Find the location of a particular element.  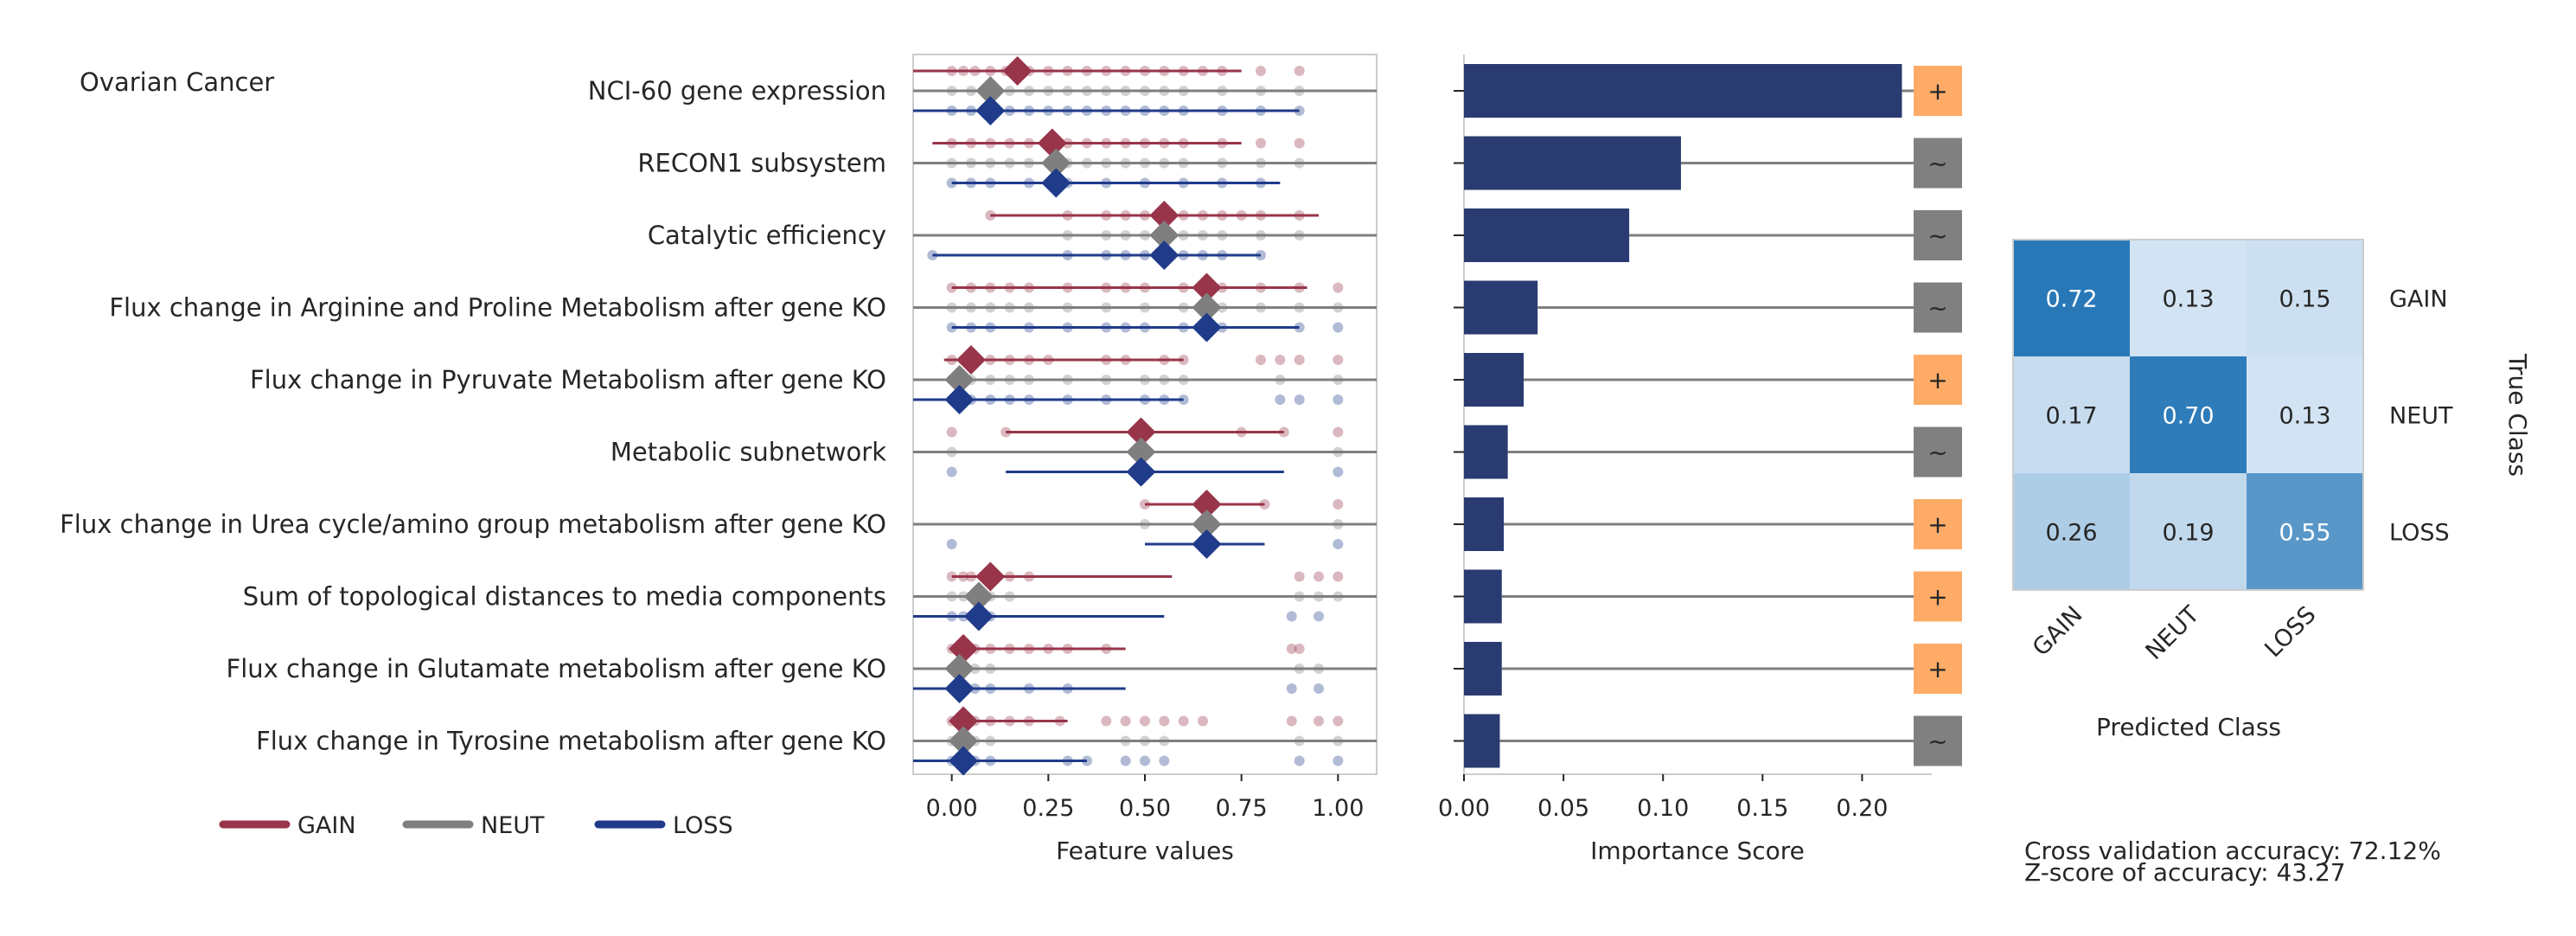

accuracy-text: Cross validation accuracy: 72.12% is located at coordinates (2232, 851).